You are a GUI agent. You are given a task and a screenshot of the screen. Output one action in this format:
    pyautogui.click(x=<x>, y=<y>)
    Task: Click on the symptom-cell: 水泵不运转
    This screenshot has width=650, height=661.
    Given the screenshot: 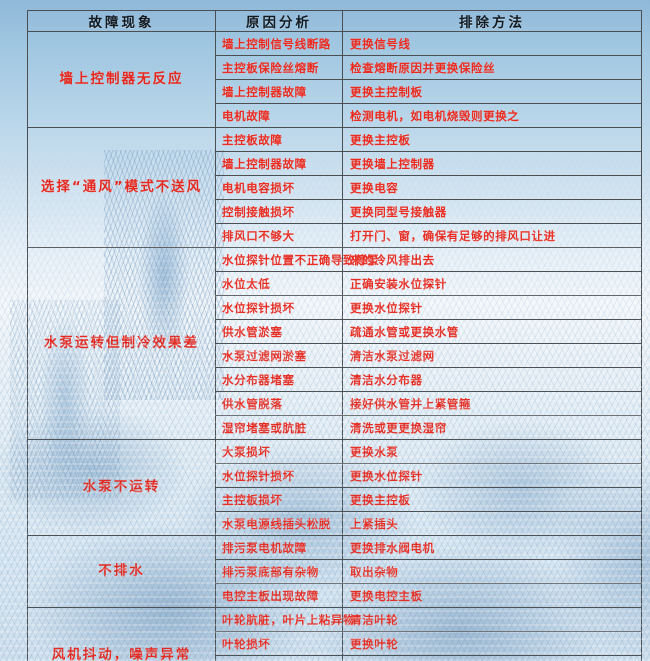 What is the action you would take?
    pyautogui.click(x=121, y=487)
    